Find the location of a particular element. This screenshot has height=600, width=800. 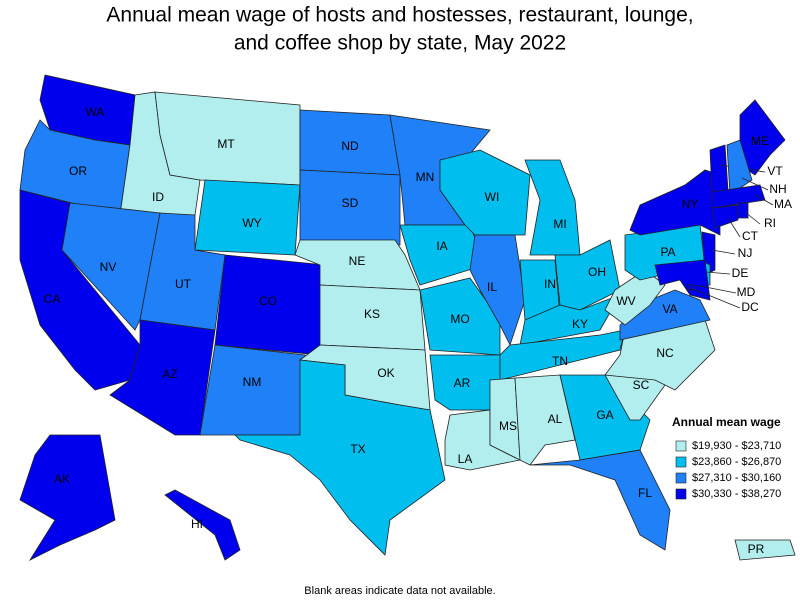

state-label: RI is located at coordinates (770, 223).